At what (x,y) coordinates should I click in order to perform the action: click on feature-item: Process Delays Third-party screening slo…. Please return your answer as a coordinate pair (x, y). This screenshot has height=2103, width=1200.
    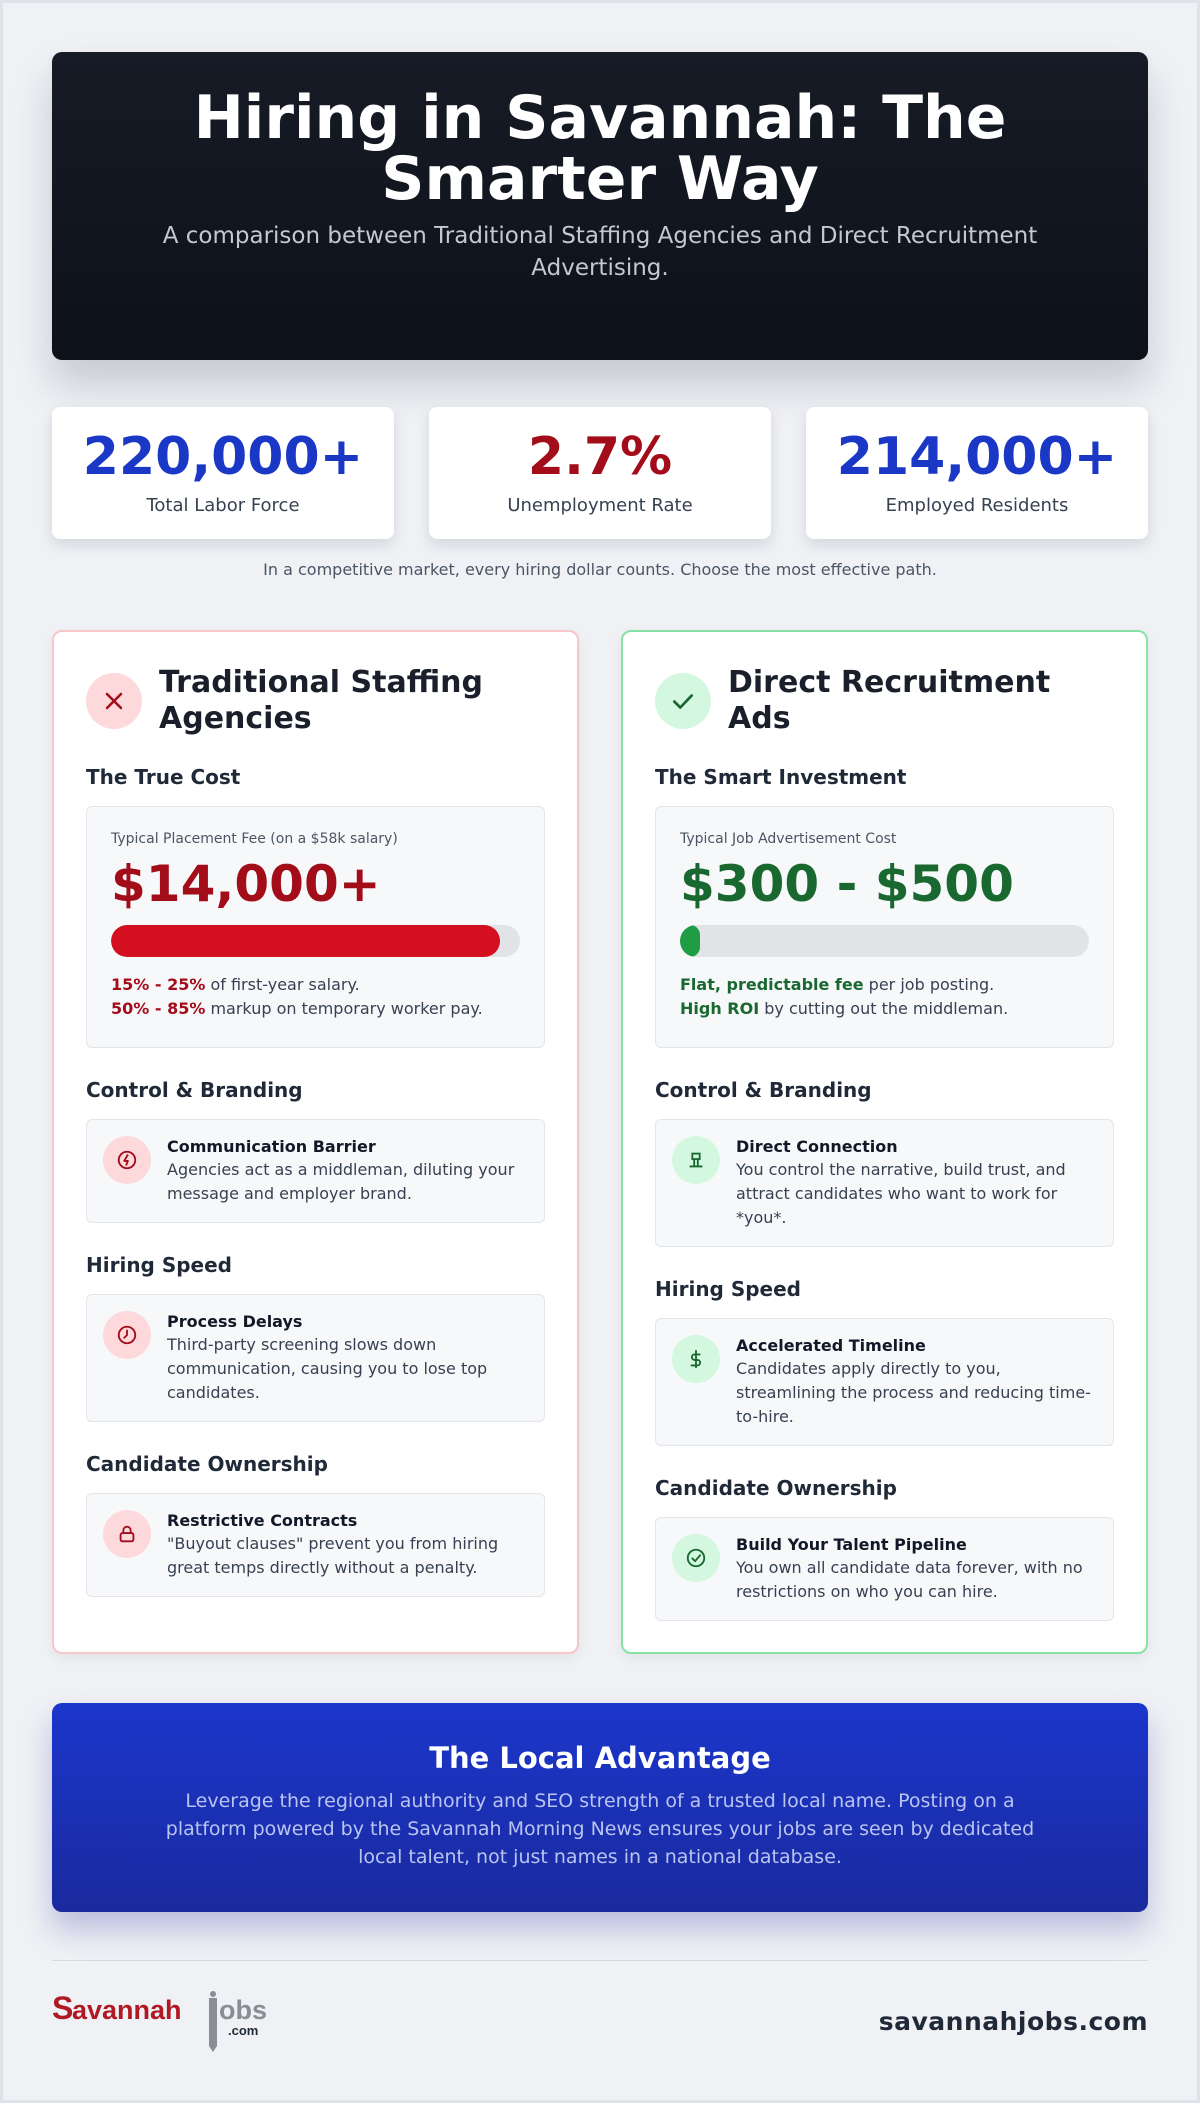
    Looking at the image, I should click on (315, 1358).